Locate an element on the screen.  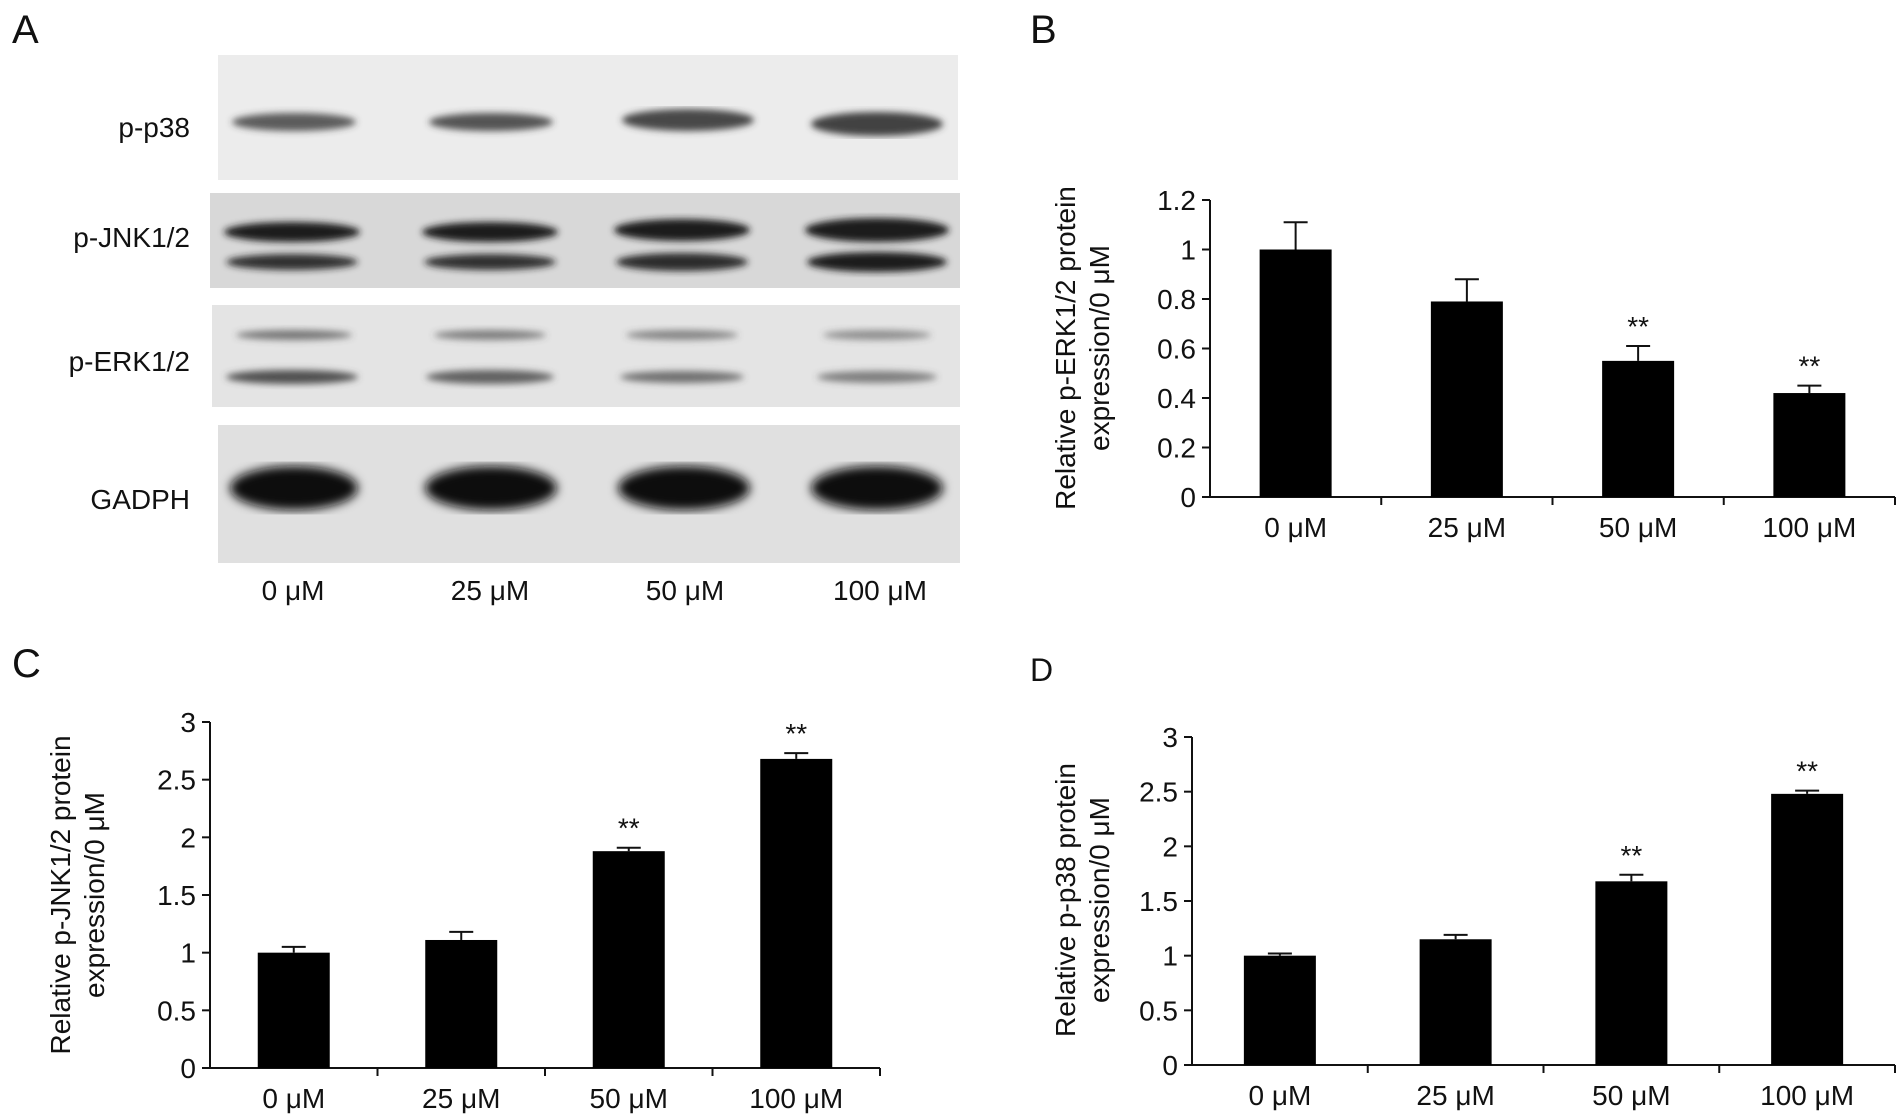
y-axis-label-line-c: Relative p-JNK1/2 protein is located at coordinates (60, 894).